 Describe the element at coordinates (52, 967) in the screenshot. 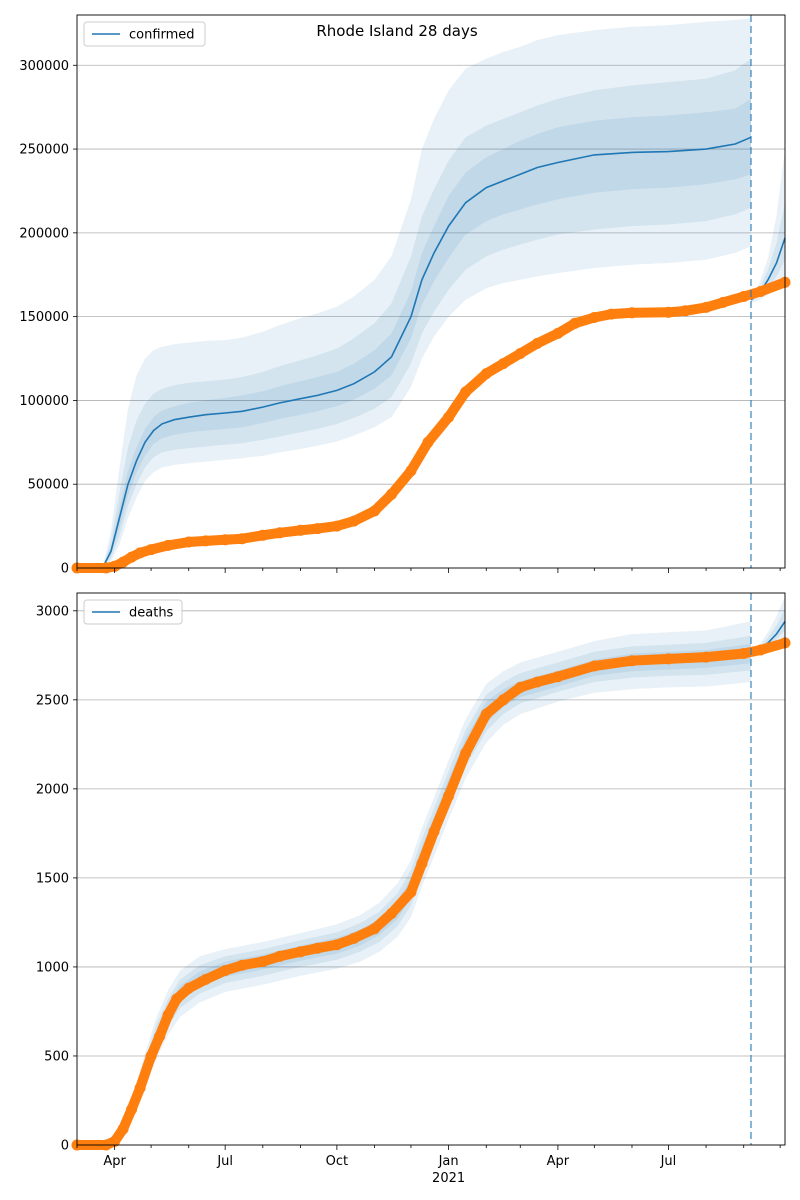

I see `y-tick-label: 1000` at that location.